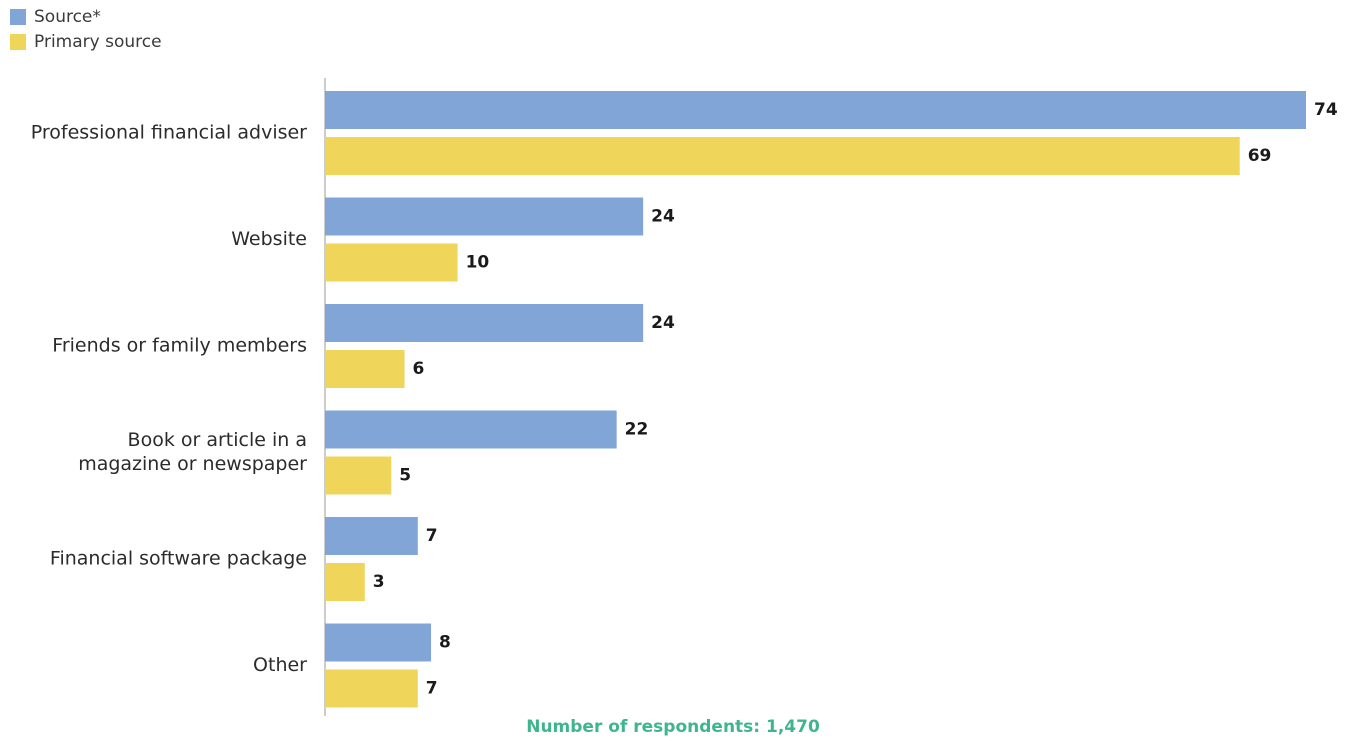 The height and width of the screenshot is (746, 1346). I want to click on bar-value-label: 8, so click(445, 643).